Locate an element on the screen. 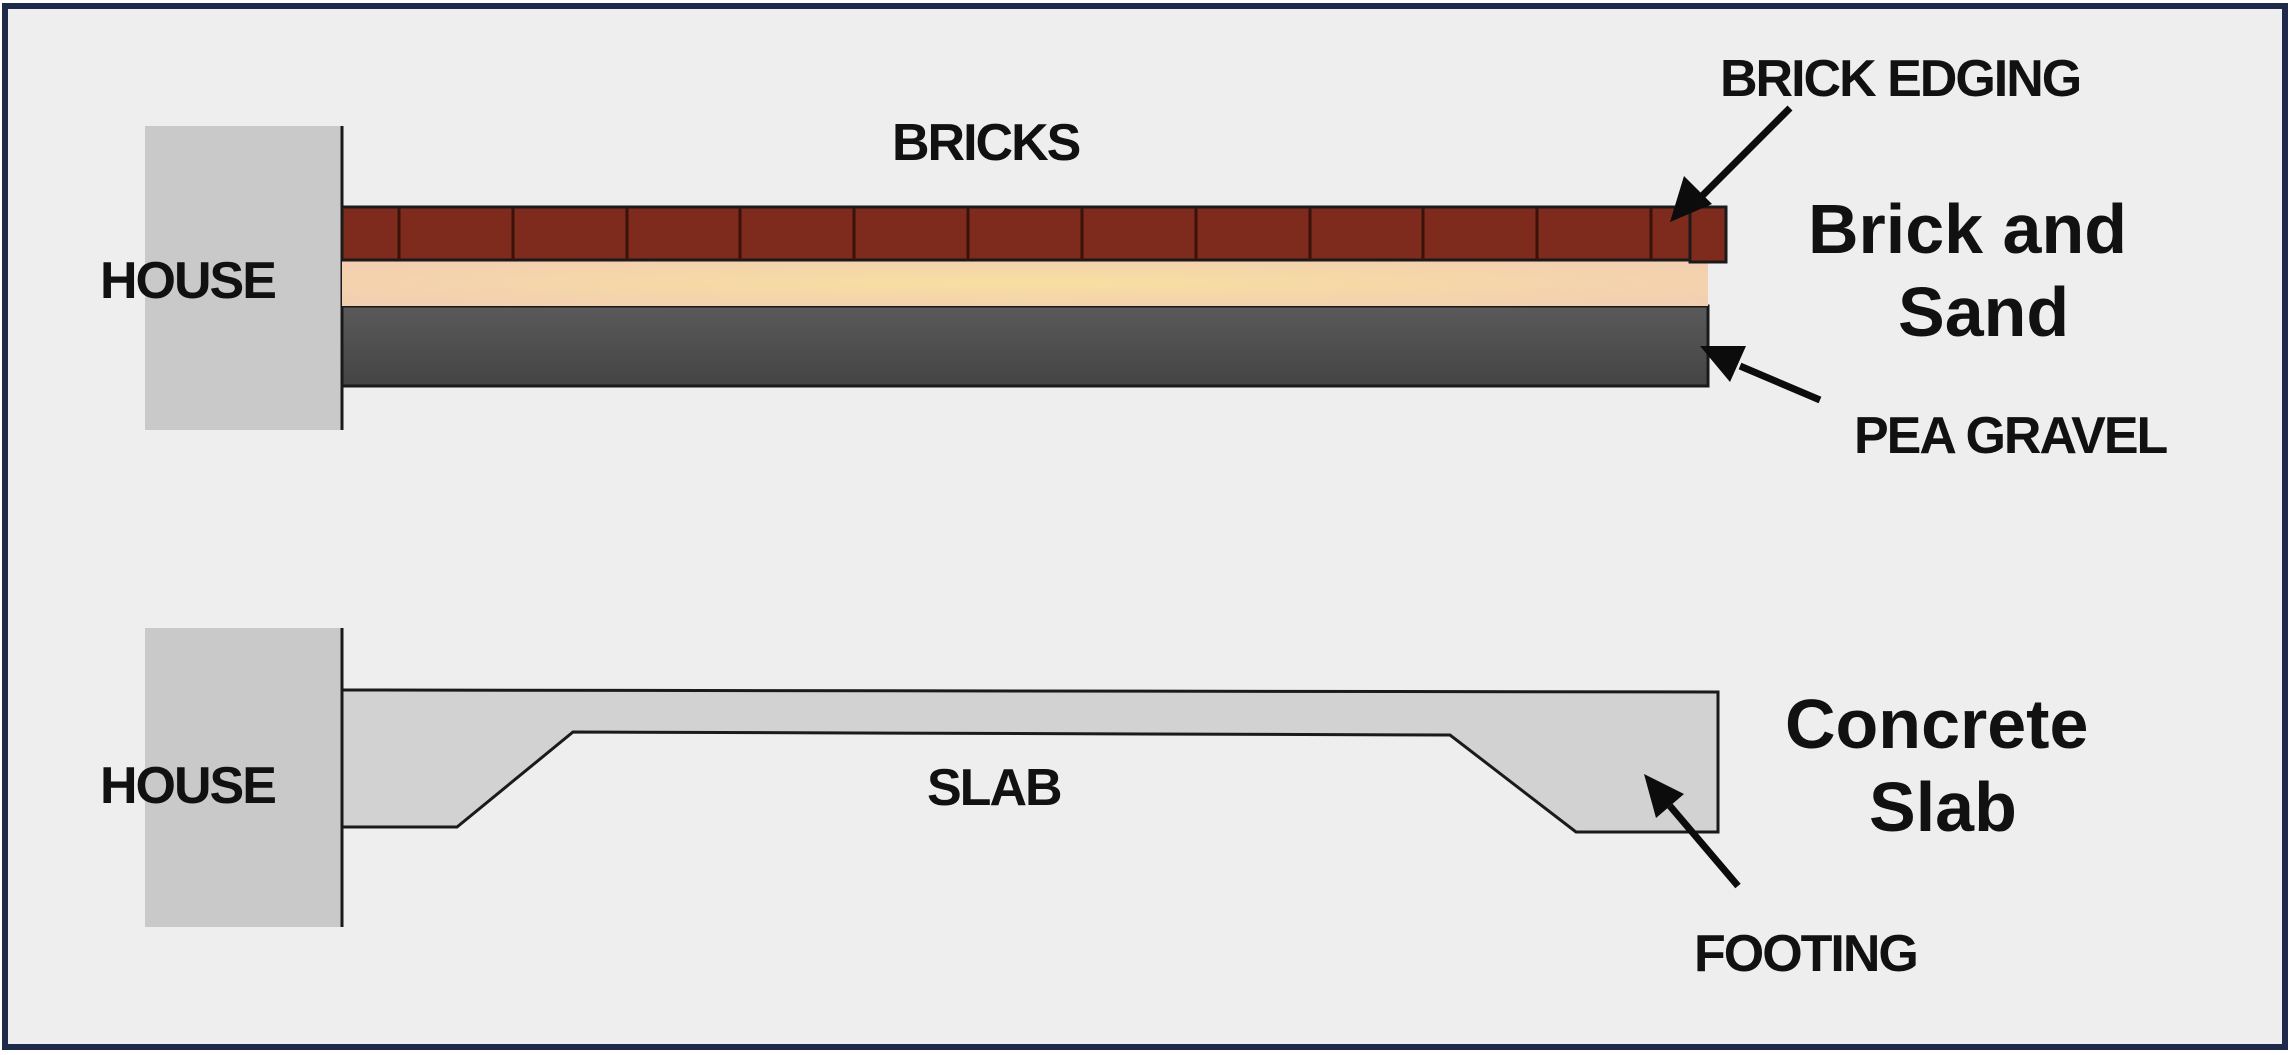 This screenshot has height=1055, width=2291. brick-and-sand-title-line2: Sand is located at coordinates (1983, 312).